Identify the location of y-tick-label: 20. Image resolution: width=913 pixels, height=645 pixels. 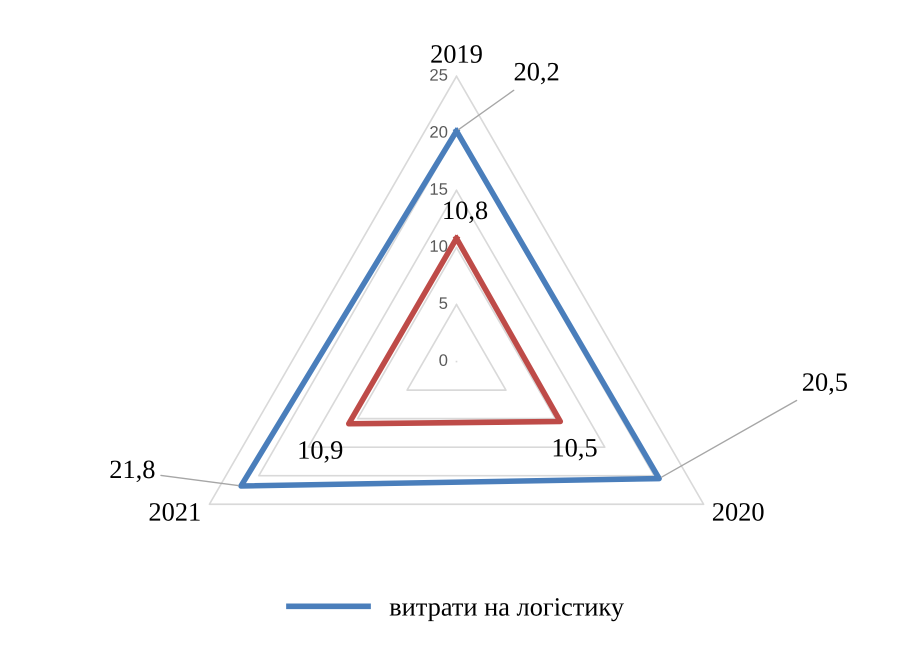
(439, 132).